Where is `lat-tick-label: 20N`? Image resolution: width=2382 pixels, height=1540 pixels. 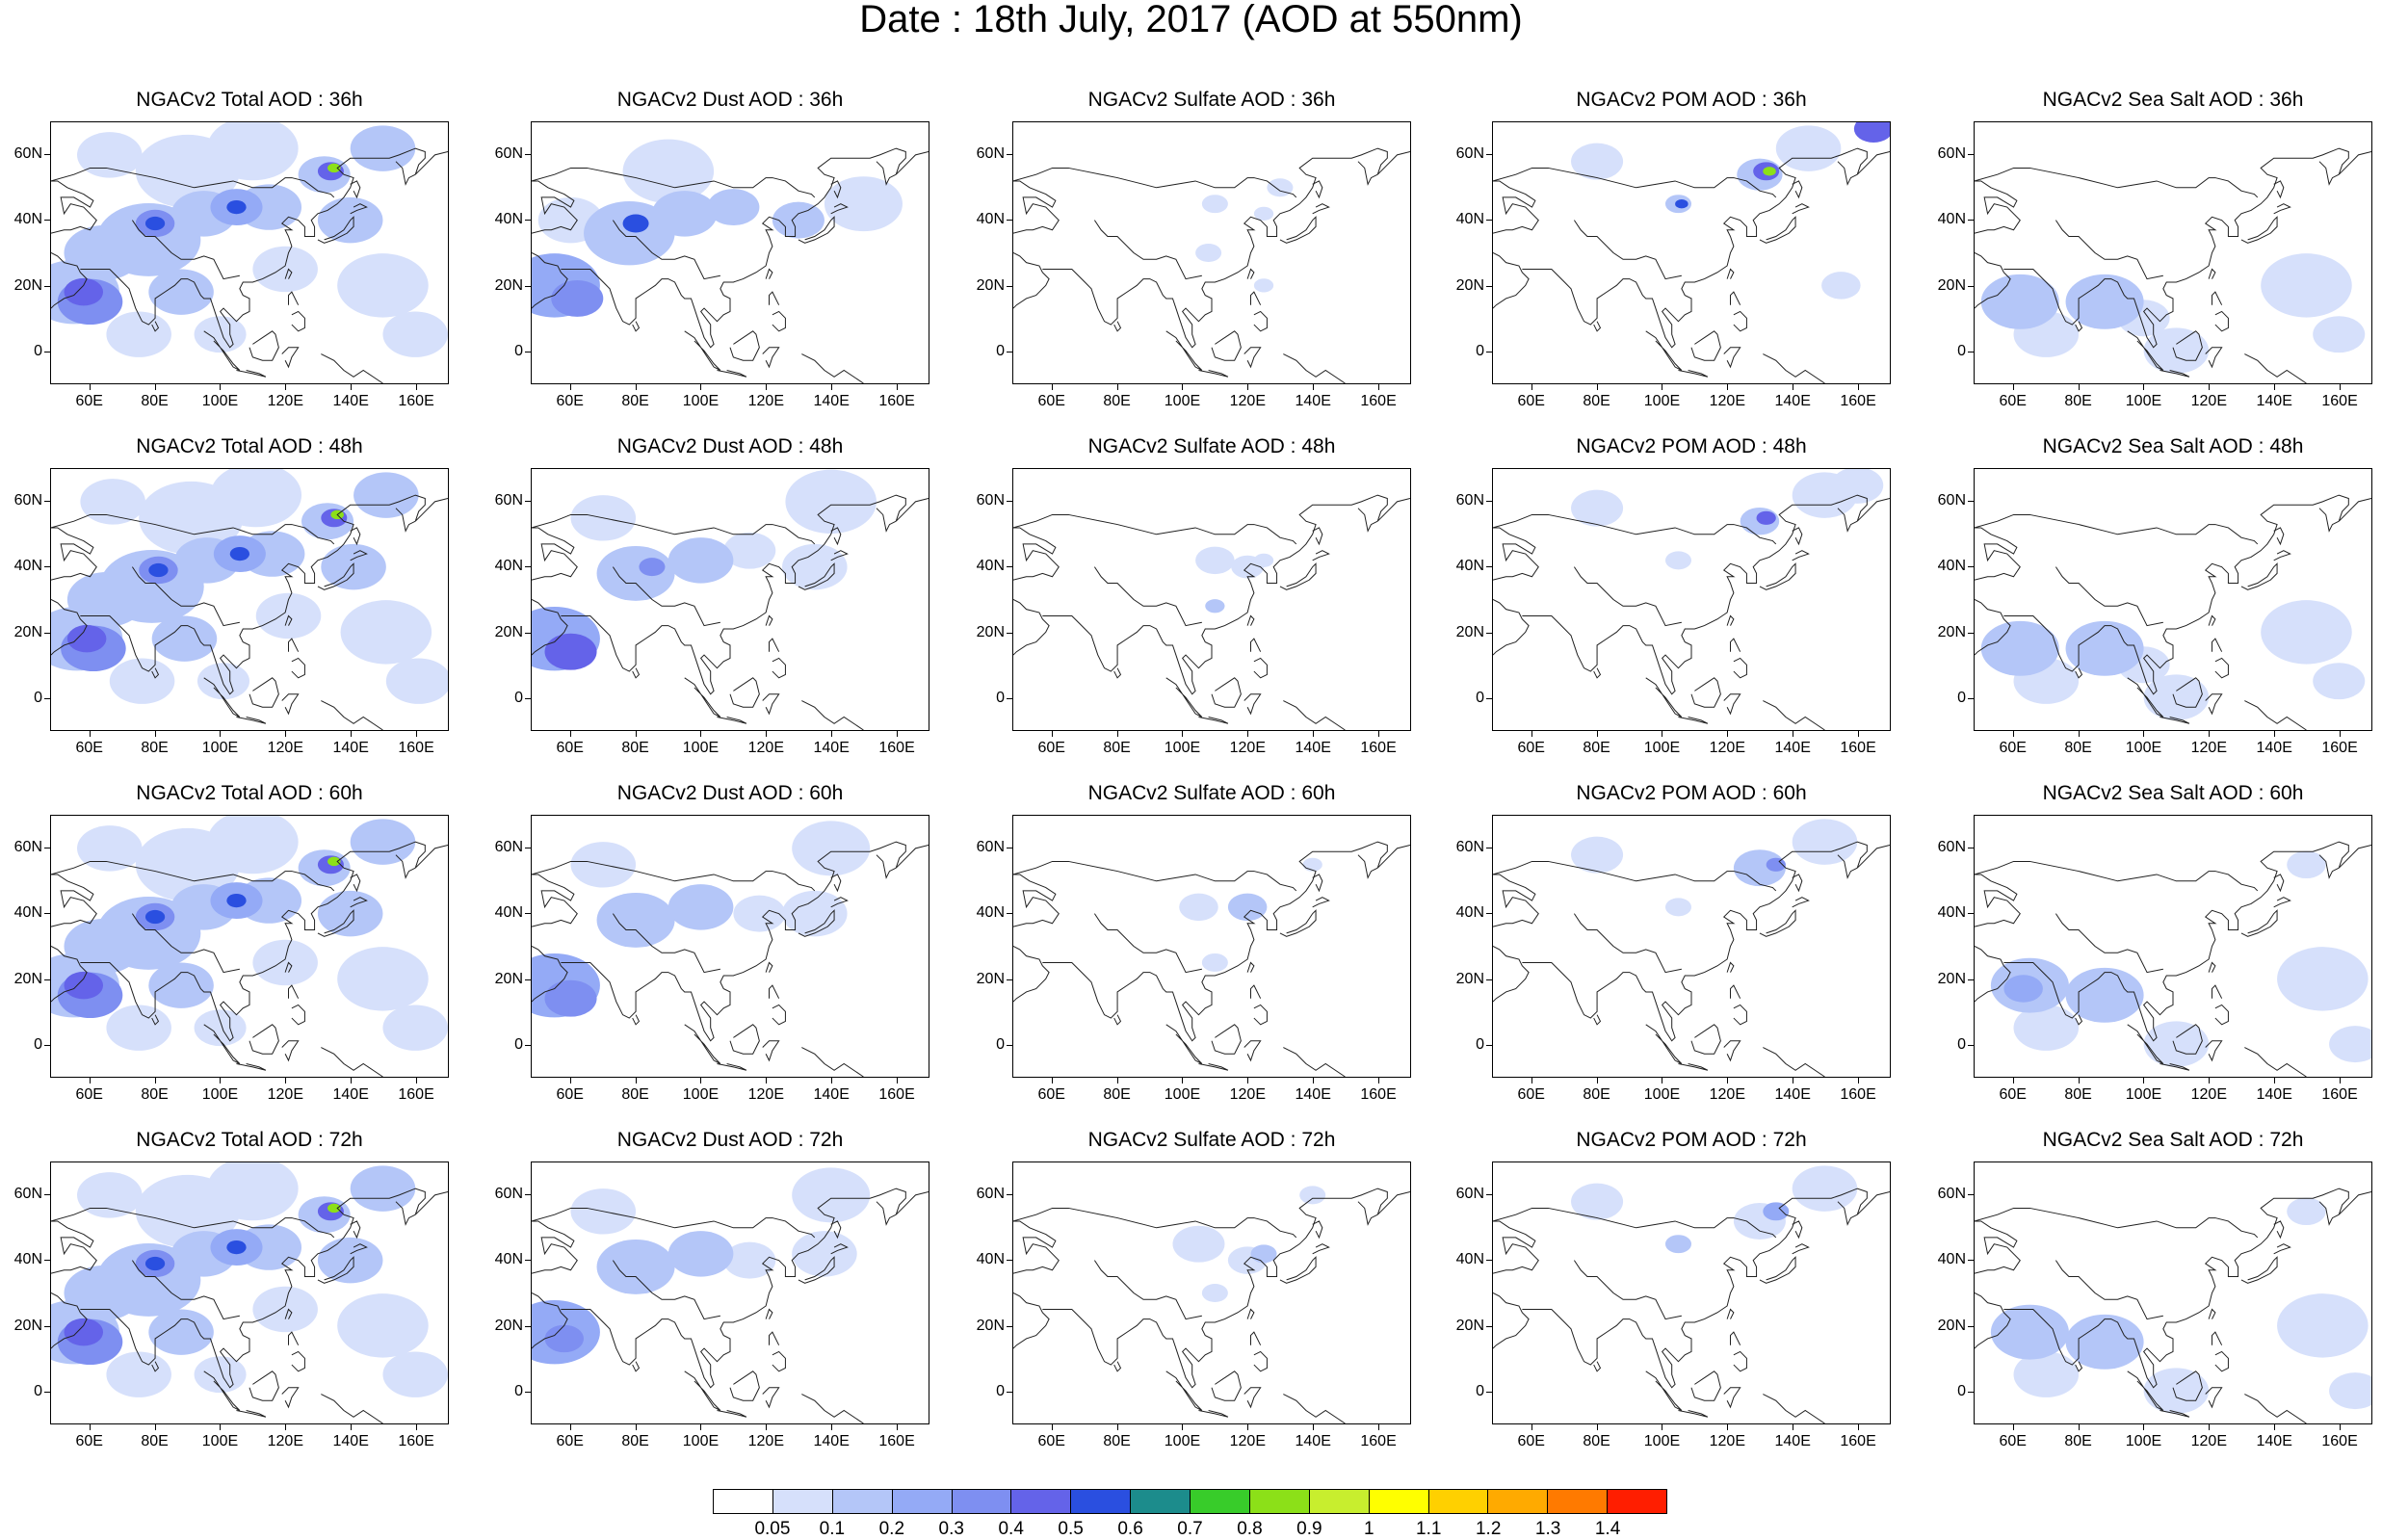 lat-tick-label: 20N is located at coordinates (27, 285).